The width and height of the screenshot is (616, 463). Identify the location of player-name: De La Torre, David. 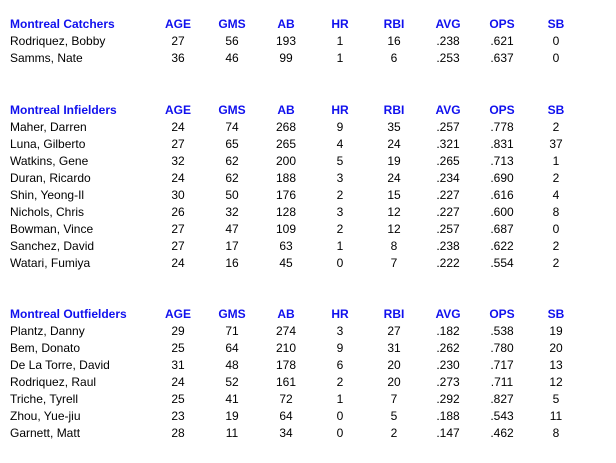
(60, 365).